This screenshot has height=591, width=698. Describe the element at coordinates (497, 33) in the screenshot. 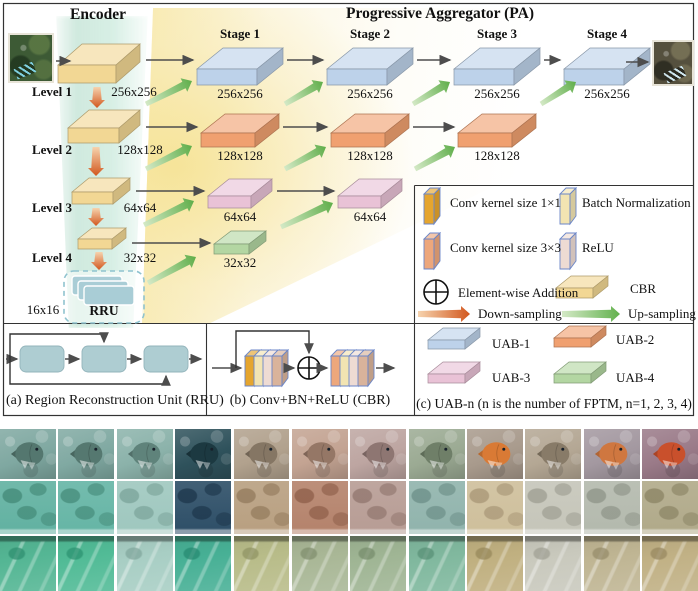

I see `stage-3-label: Stage 3` at that location.